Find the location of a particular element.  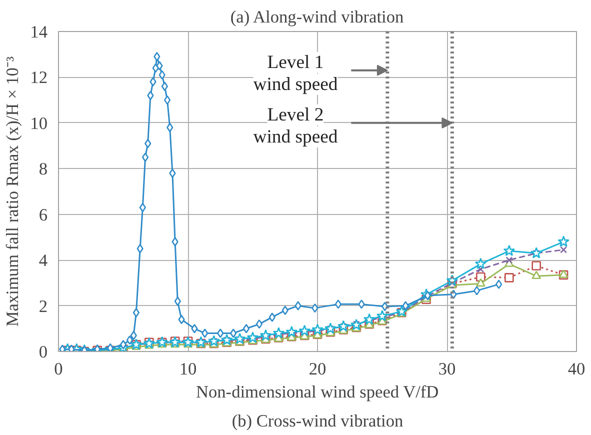

annotation: Level 2 wind speed is located at coordinates (295, 126).